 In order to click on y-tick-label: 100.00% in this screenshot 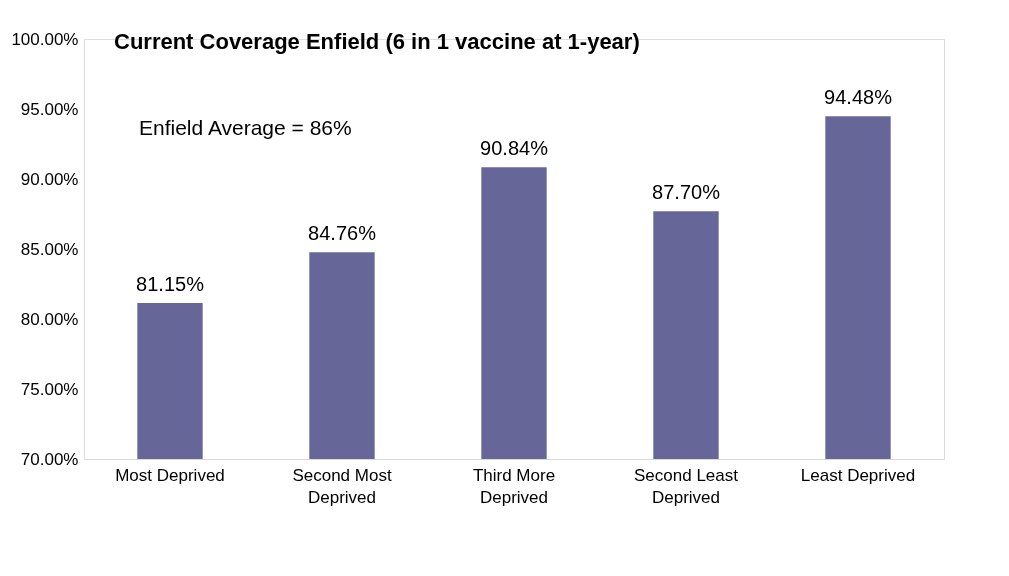, I will do `click(45, 39)`.